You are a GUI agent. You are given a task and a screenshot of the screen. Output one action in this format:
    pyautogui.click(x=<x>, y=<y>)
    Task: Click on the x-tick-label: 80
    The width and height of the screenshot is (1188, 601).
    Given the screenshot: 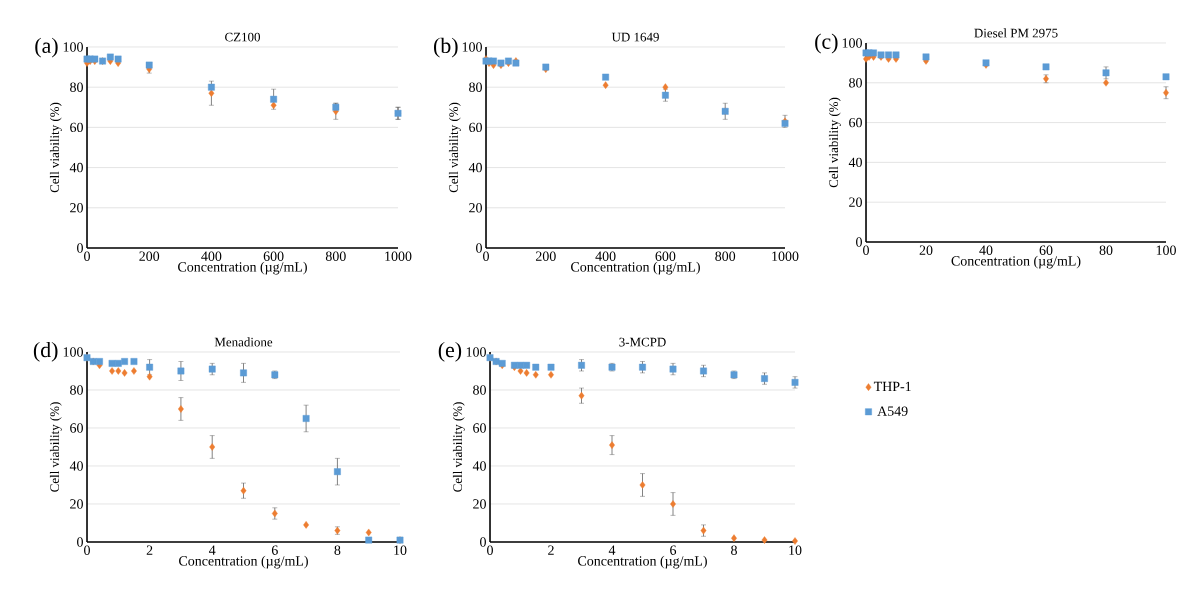 What is the action you would take?
    pyautogui.click(x=1106, y=250)
    